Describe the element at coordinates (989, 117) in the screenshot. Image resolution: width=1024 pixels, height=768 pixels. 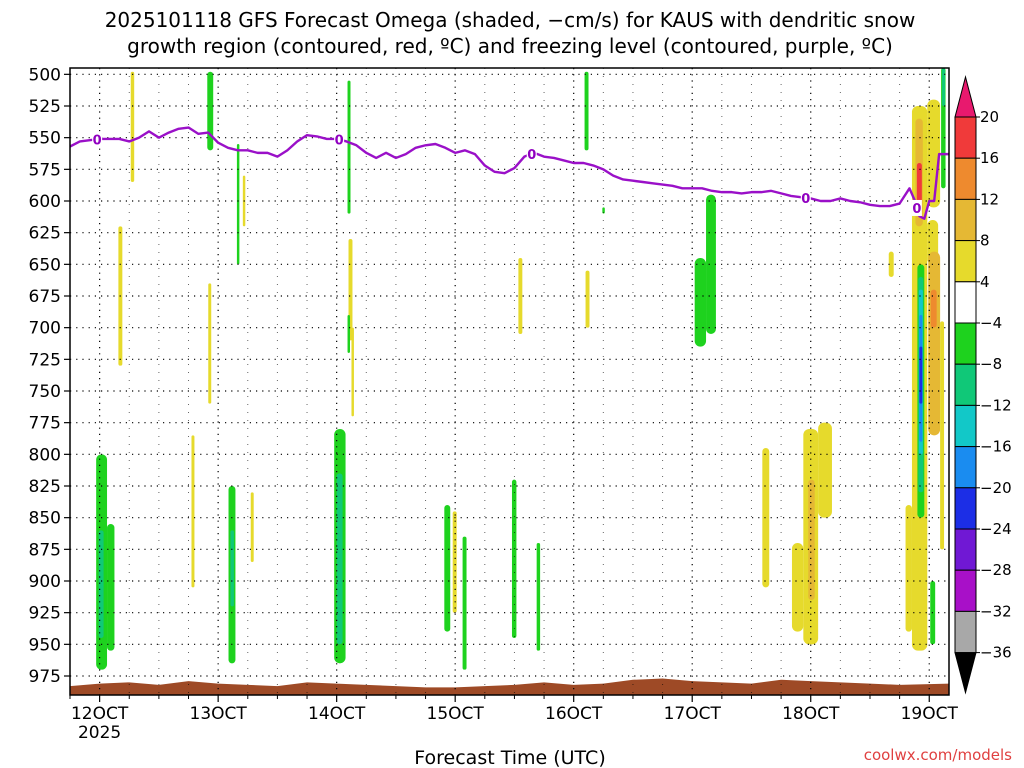
I see `colorbar-label-0: 20` at that location.